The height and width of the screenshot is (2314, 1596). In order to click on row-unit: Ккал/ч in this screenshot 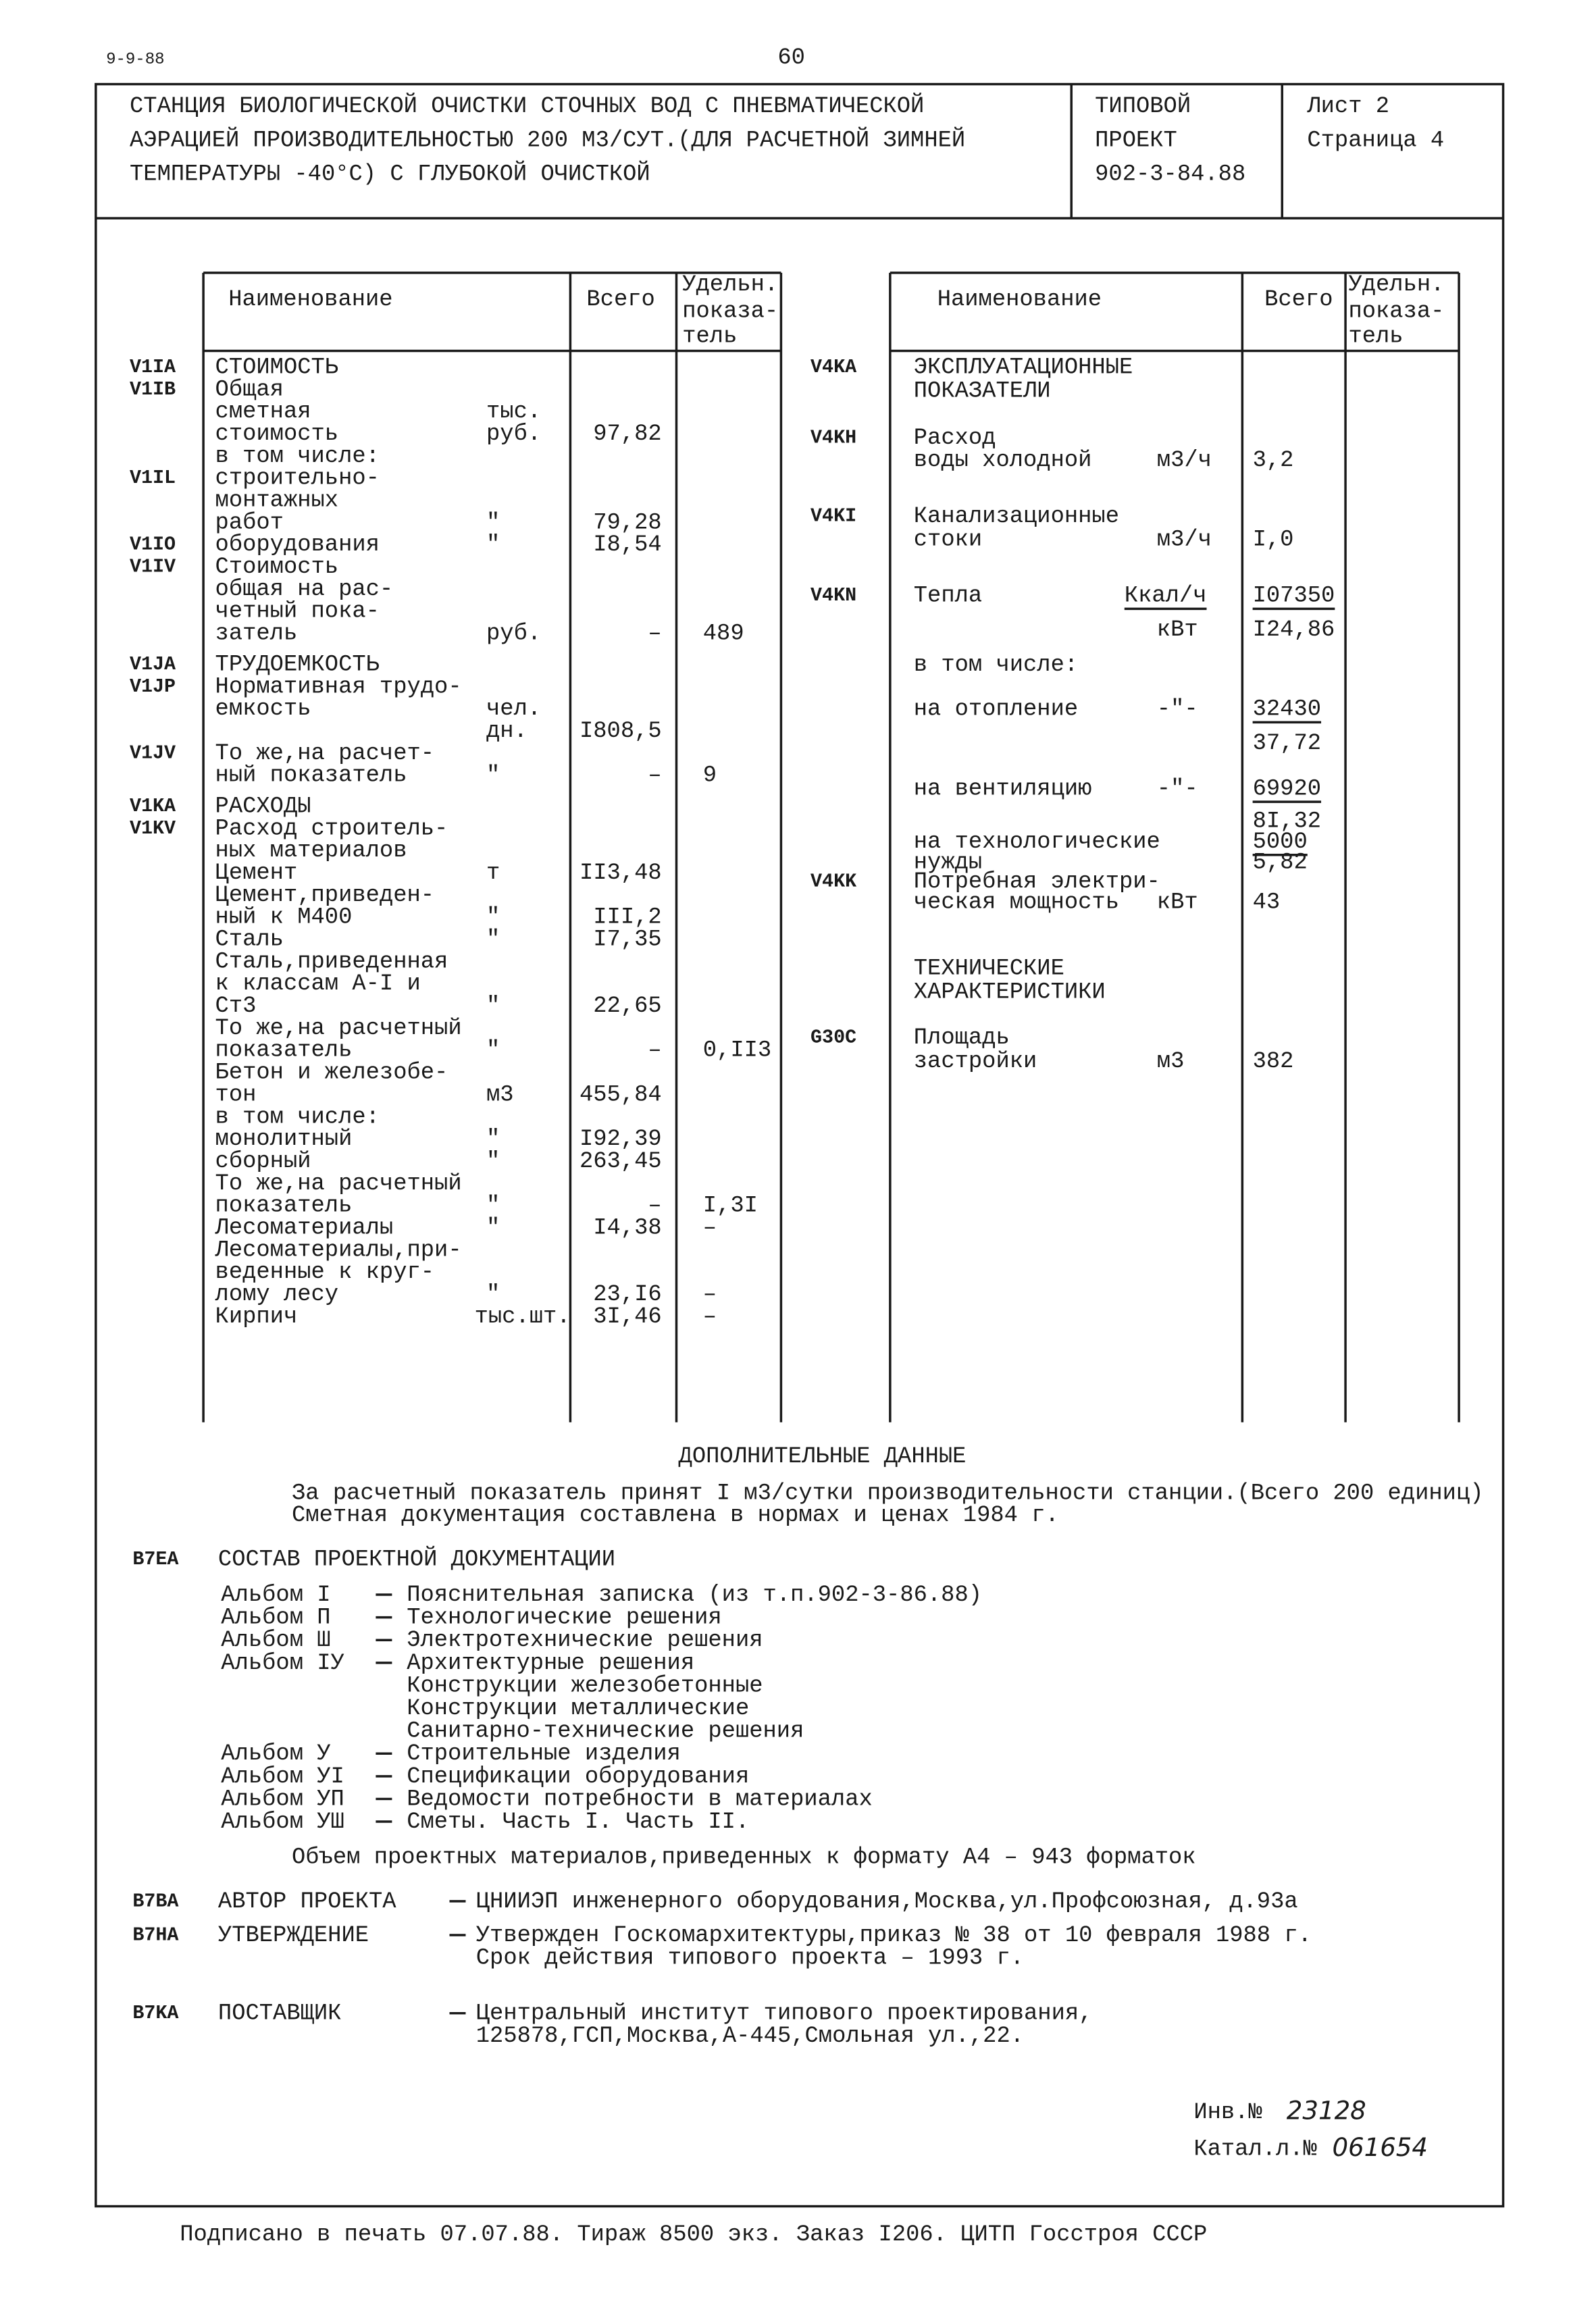, I will do `click(1166, 596)`.